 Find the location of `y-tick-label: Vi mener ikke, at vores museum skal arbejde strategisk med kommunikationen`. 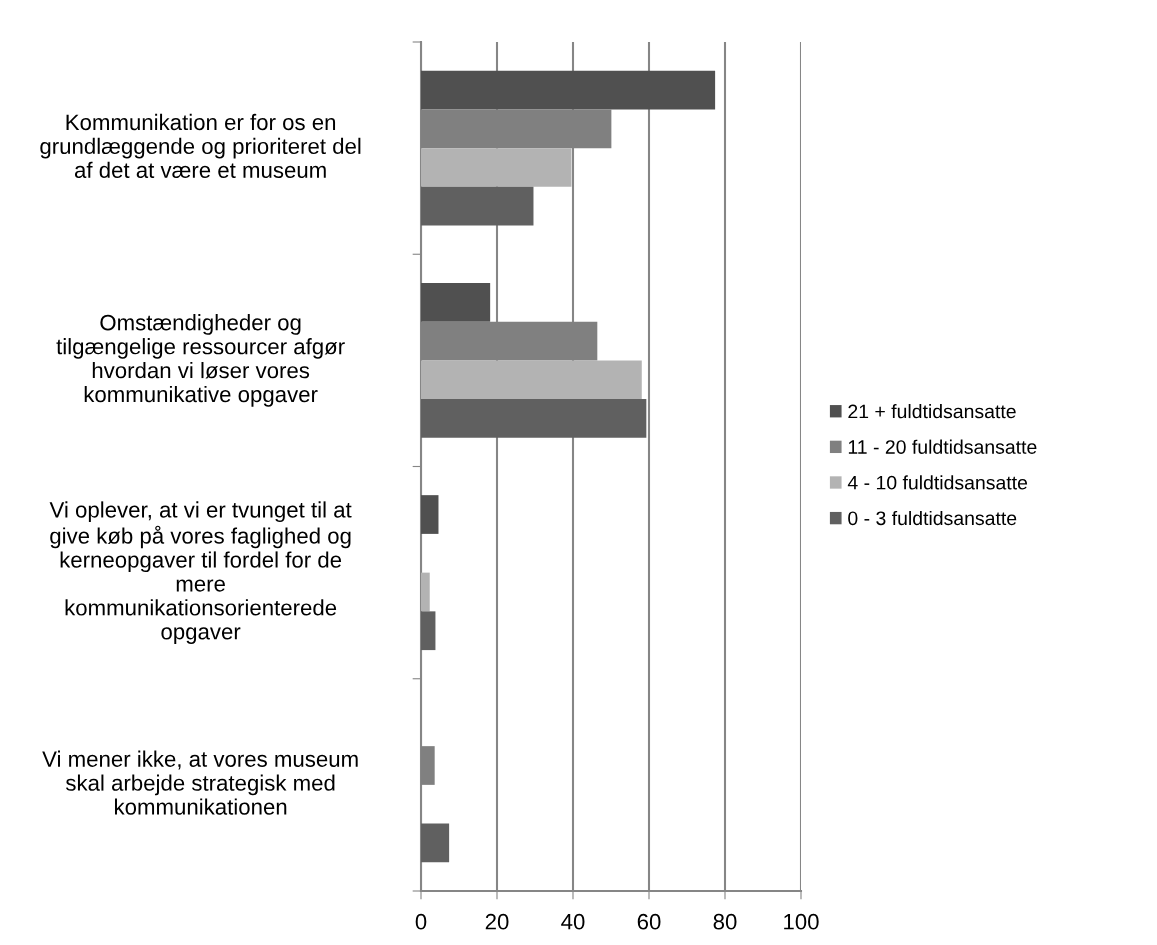

y-tick-label: Vi mener ikke, at vores museum skal arbejde strategisk med kommunikationen is located at coordinates (200, 782).